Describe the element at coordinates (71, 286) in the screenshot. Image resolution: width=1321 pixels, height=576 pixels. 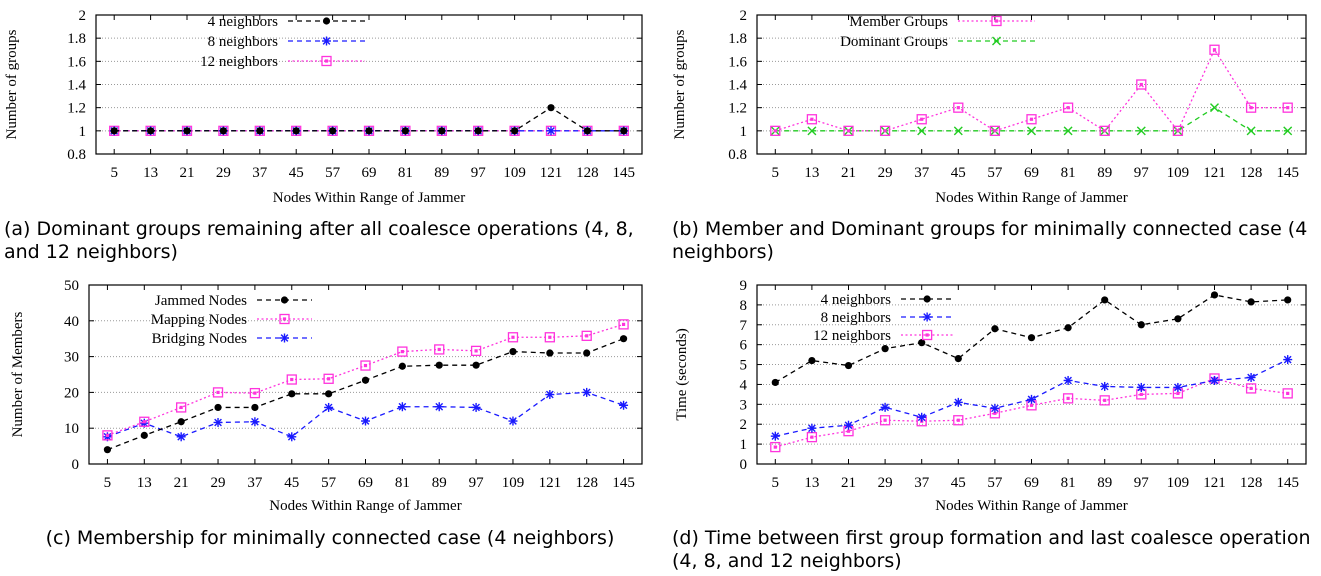
I see `y-tick-label: 50` at that location.